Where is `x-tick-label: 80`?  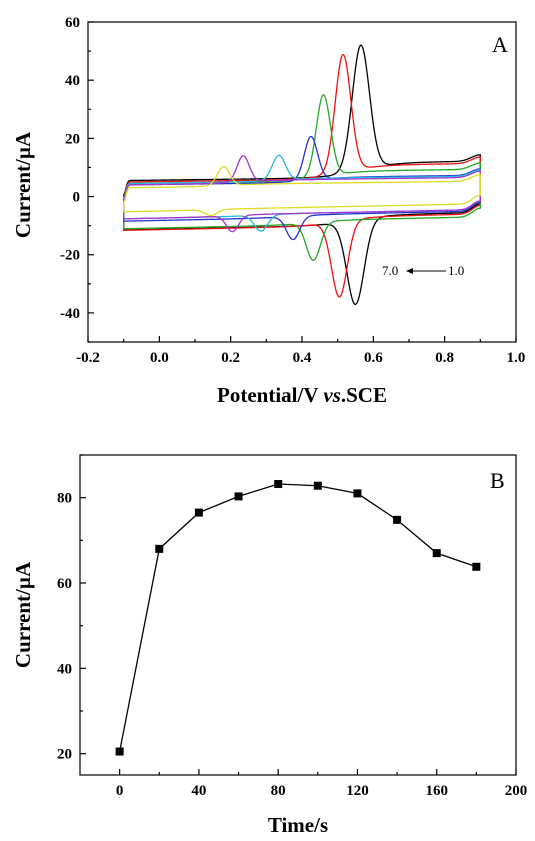 x-tick-label: 80 is located at coordinates (278, 791).